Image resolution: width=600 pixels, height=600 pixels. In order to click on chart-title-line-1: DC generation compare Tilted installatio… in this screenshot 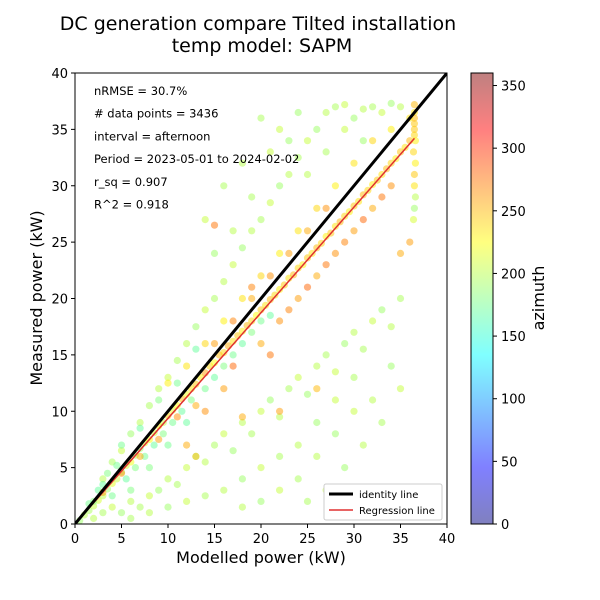, I will do `click(258, 24)`.